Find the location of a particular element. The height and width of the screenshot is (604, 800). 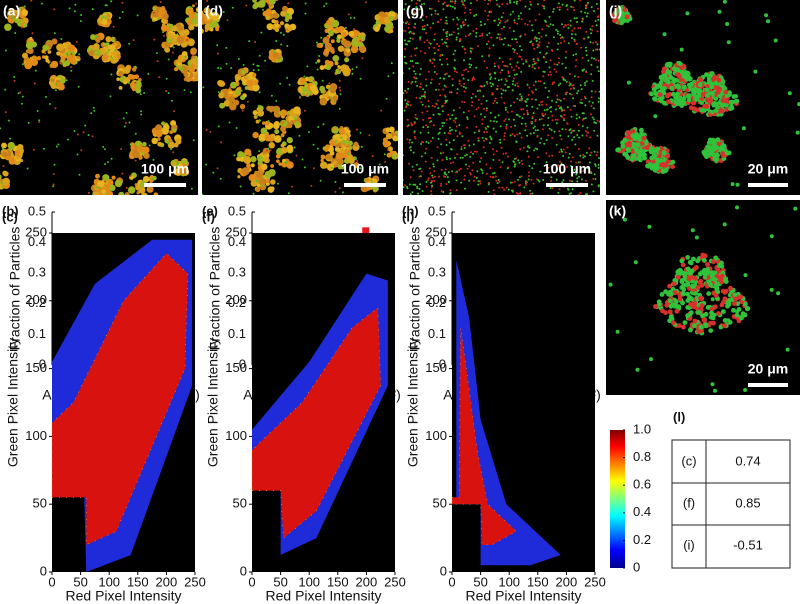

y-tick-label: 0.4 is located at coordinates (237, 241).